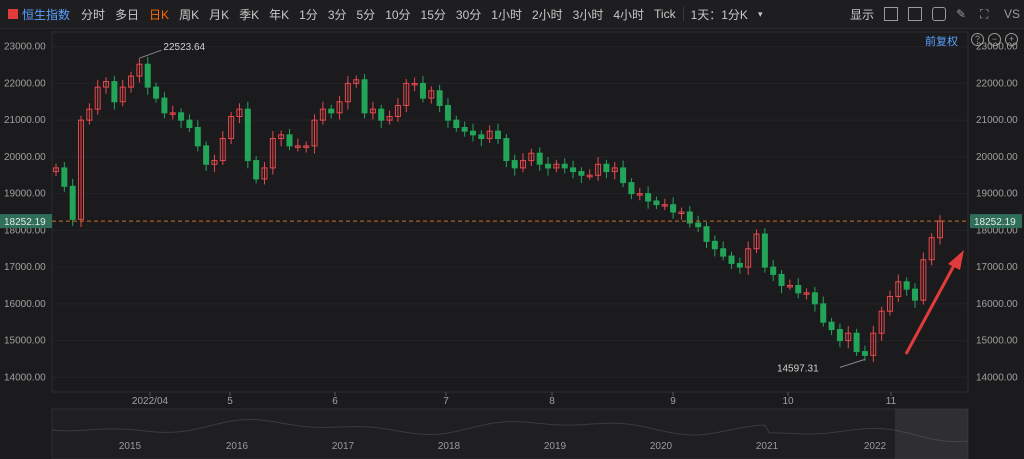 The height and width of the screenshot is (459, 1024). What do you see at coordinates (941, 42) in the screenshot?
I see `adjust-mode-label: 前复权` at bounding box center [941, 42].